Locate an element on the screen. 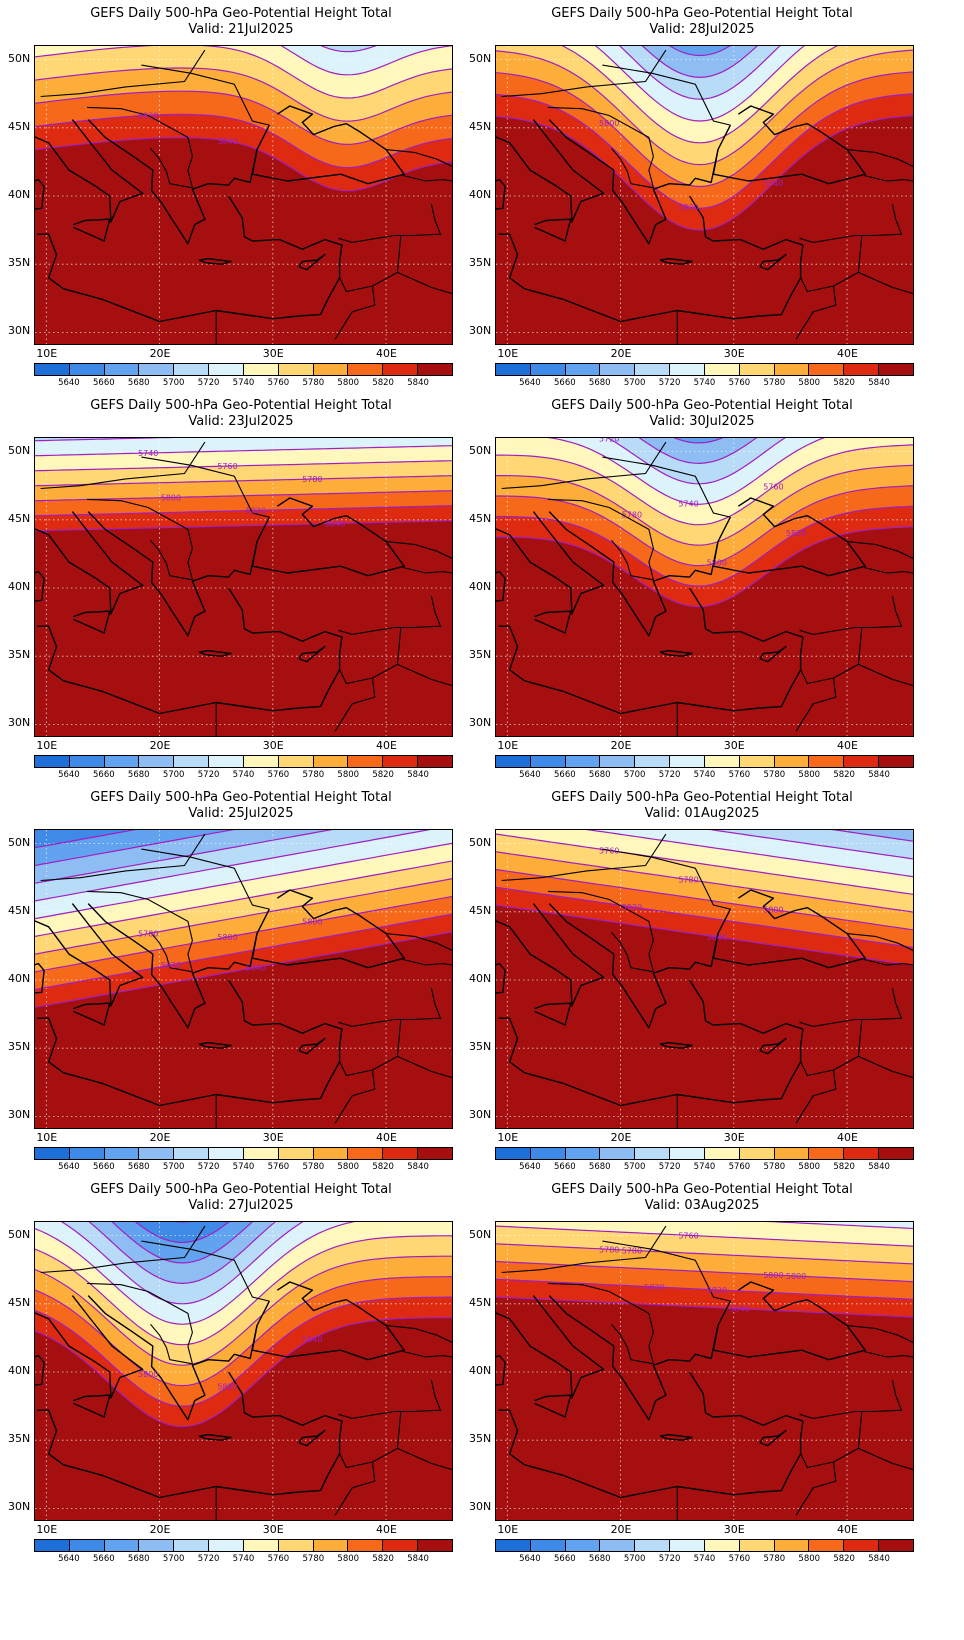 This screenshot has height=1640, width=964. panel-valid-date: Valid: 25Jul2025 is located at coordinates (241, 813).